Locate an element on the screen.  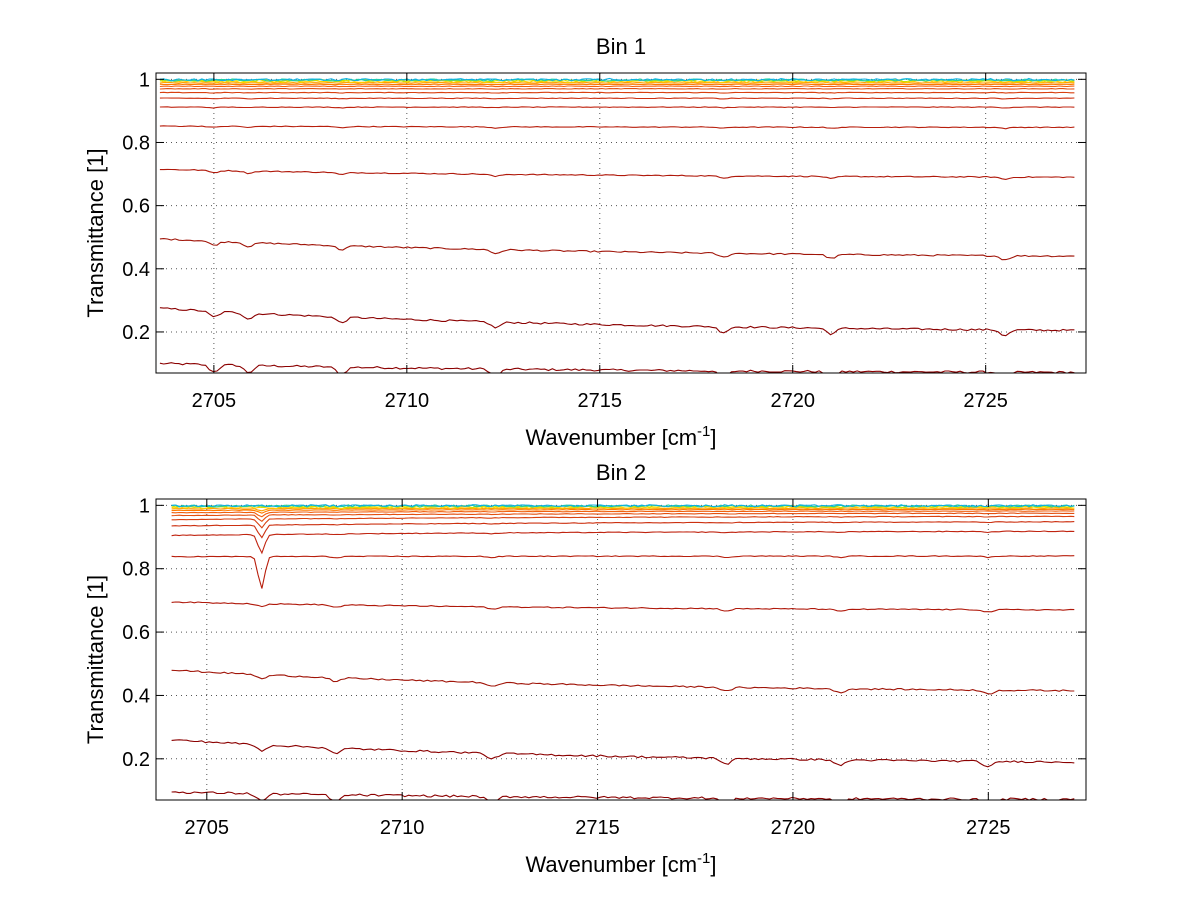
chart-title: Bin 1 is located at coordinates (621, 46).